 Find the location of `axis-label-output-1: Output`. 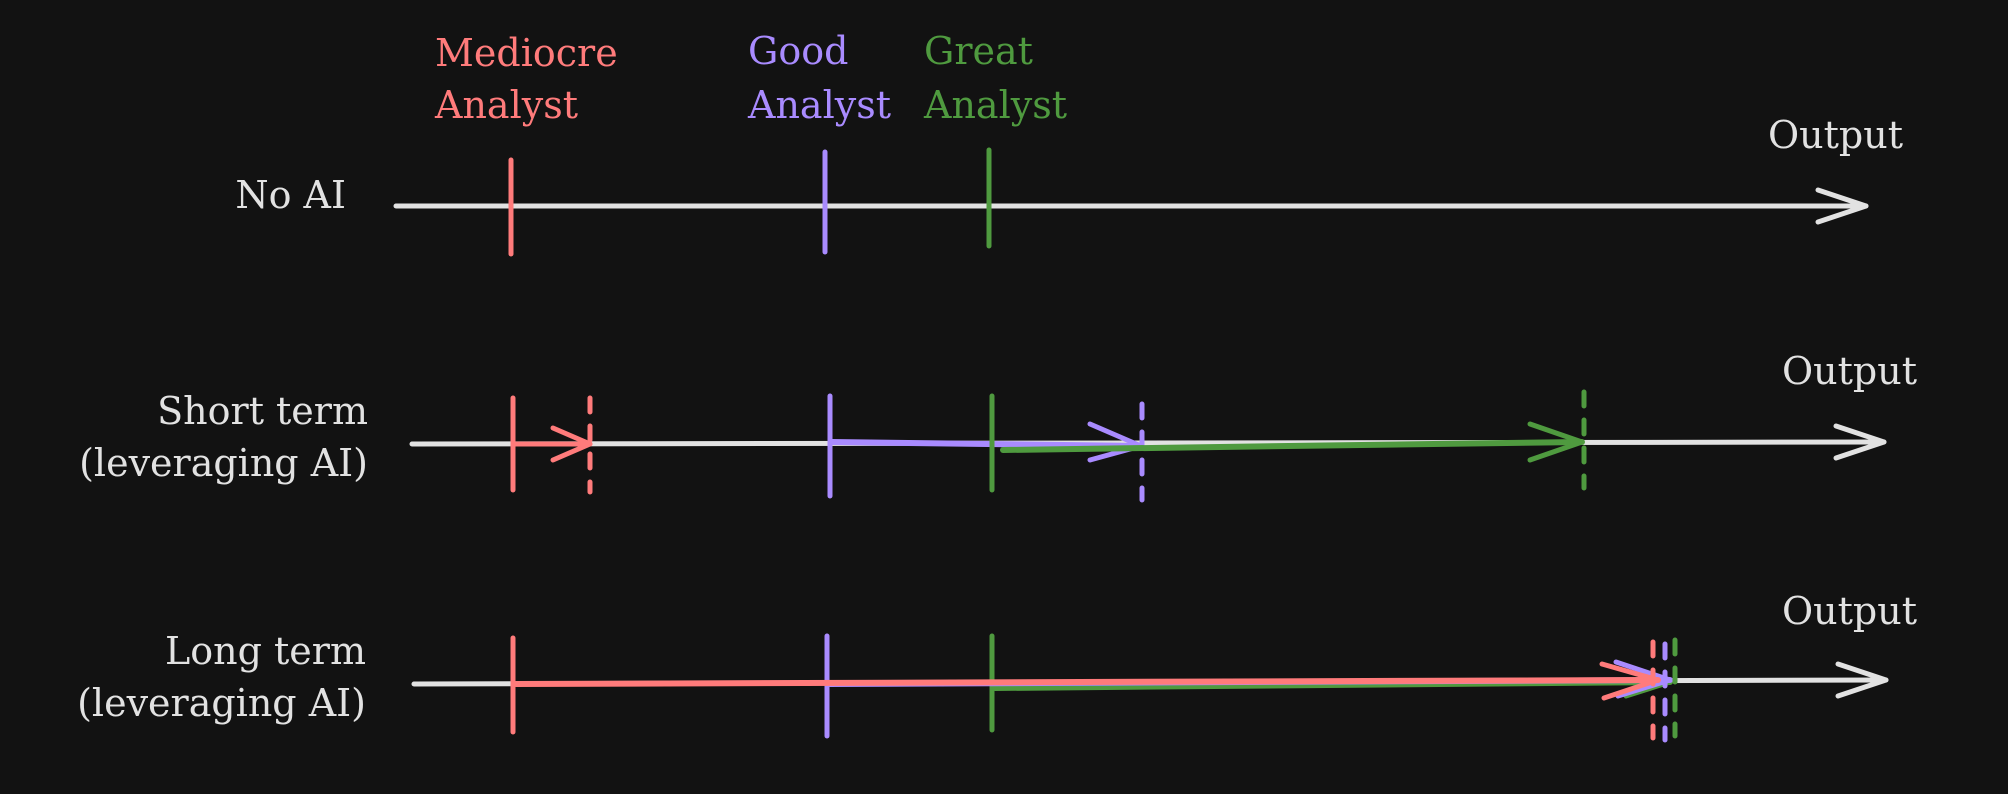

axis-label-output-1: Output is located at coordinates (1835, 135).